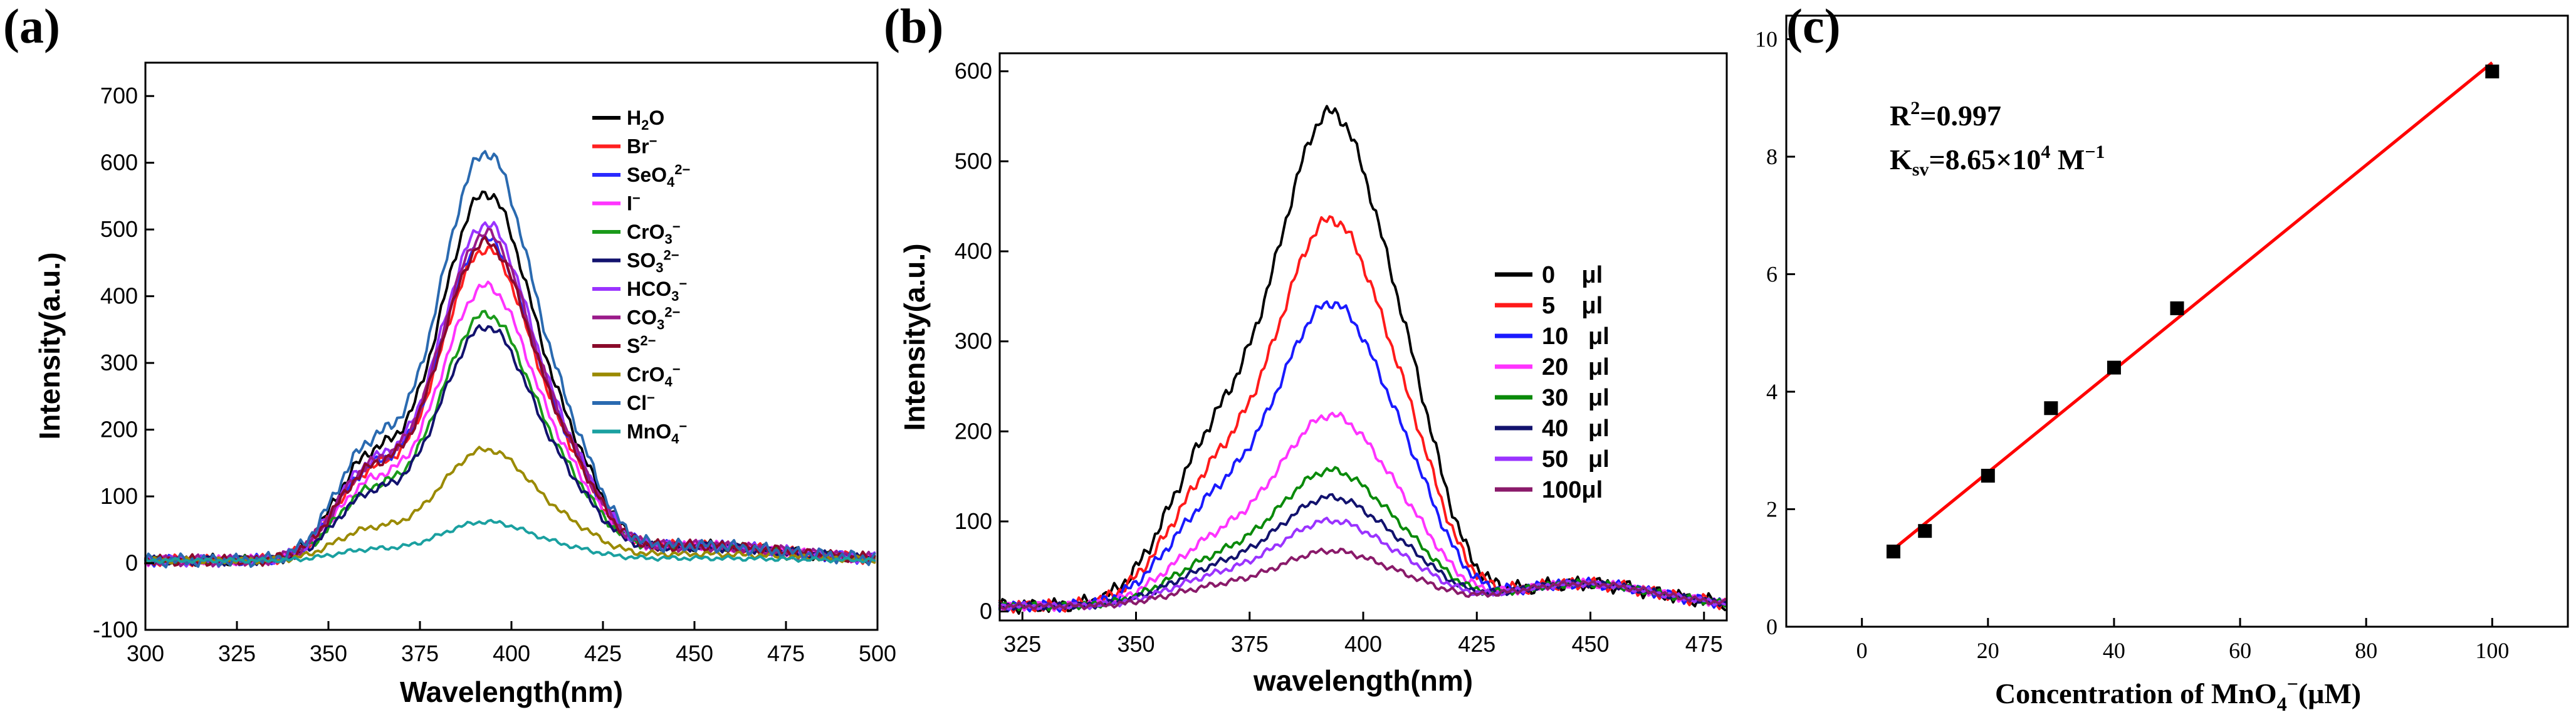 Image resolution: width=2576 pixels, height=727 pixels. What do you see at coordinates (973, 341) in the screenshot?
I see `panel-b-y-tick-label: 300` at bounding box center [973, 341].